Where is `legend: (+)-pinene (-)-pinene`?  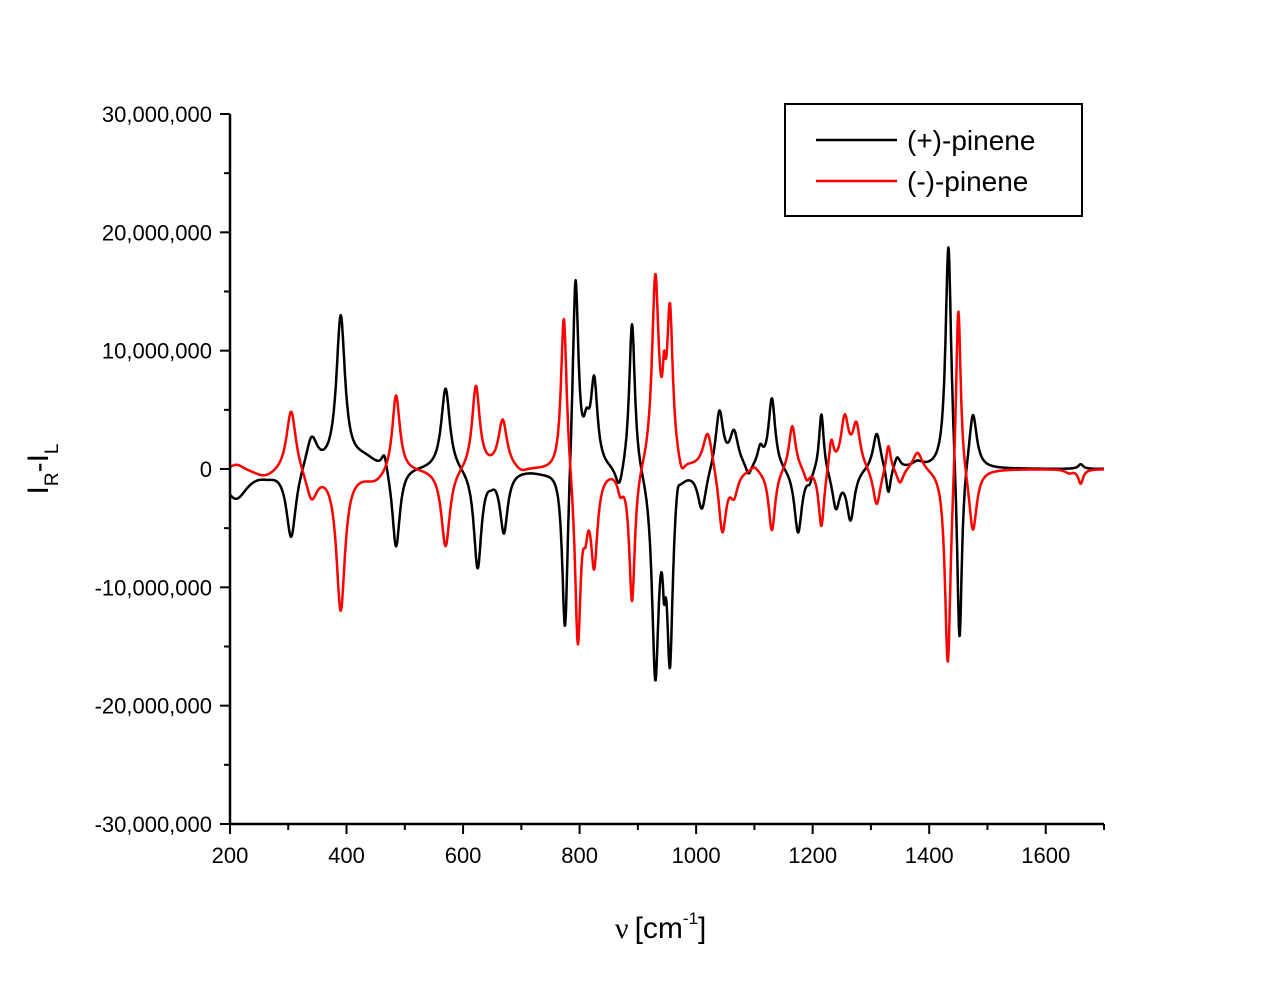
legend: (+)-pinene (-)-pinene is located at coordinates (933, 160).